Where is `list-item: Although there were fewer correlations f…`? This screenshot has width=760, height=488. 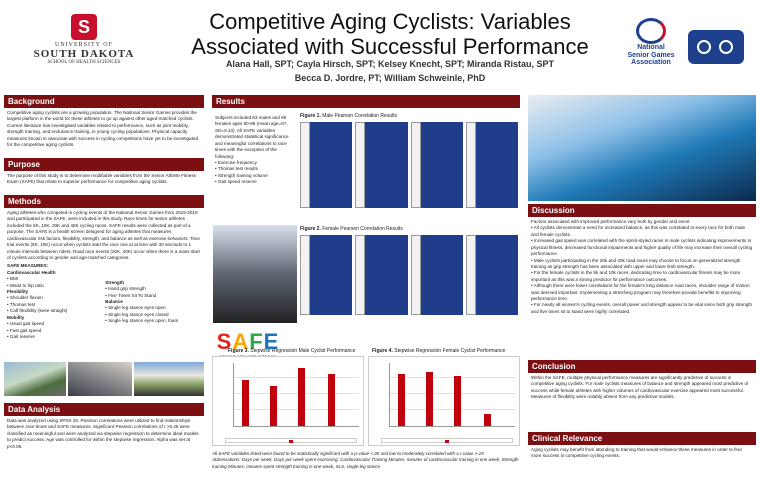 list-item: Although there were fewer correlations f… is located at coordinates (642, 292).